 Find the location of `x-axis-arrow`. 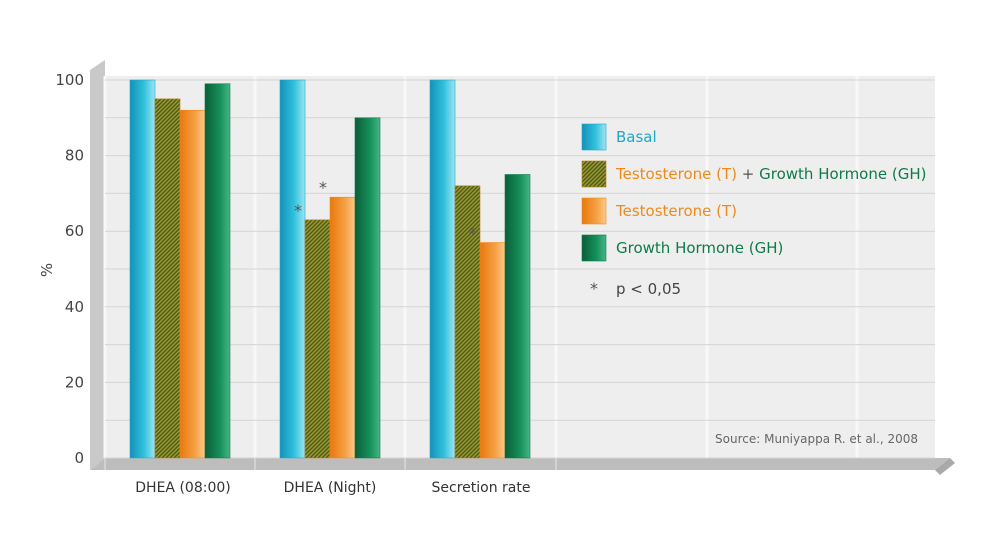

x-axis-arrow is located at coordinates (945, 466).